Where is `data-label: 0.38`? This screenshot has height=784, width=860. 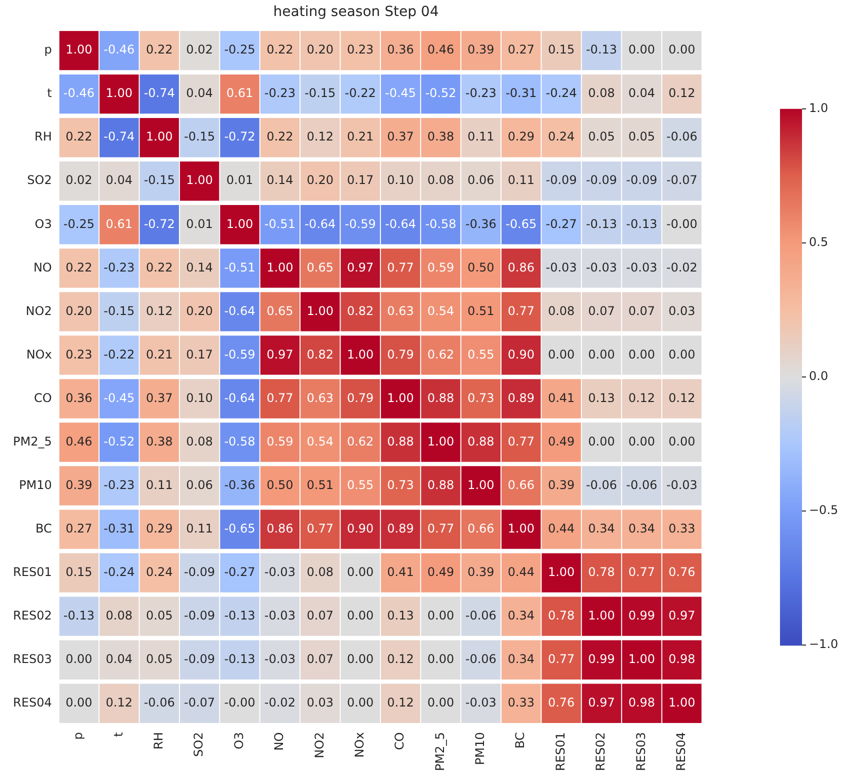
data-label: 0.38 is located at coordinates (159, 441).